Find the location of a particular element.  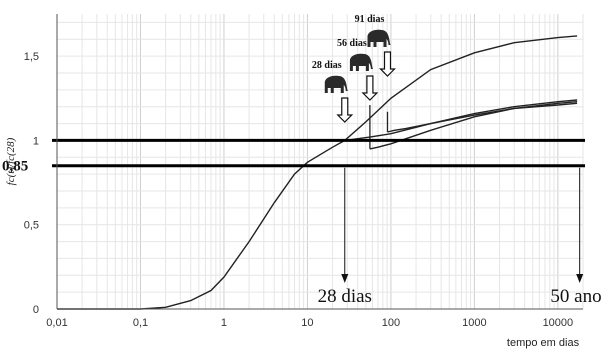

reference-line-label: 0,85 is located at coordinates (15, 167).